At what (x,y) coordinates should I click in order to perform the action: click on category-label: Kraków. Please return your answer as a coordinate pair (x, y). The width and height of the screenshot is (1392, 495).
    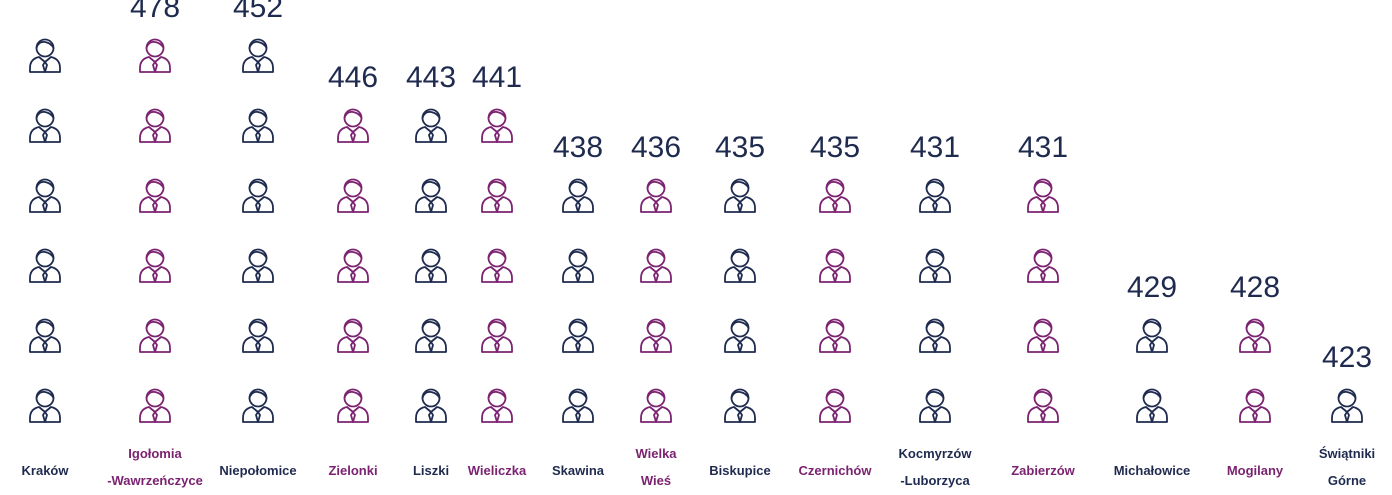
    Looking at the image, I should click on (46, 470).